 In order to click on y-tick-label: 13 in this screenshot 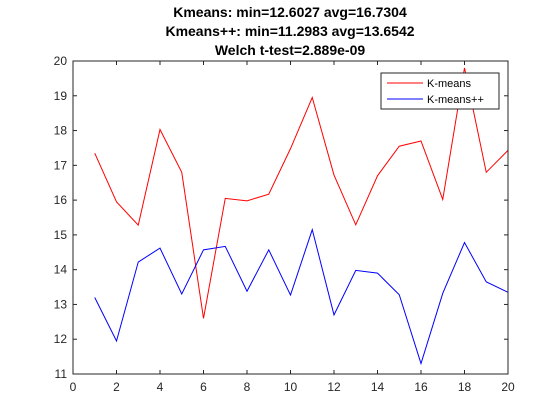, I will do `click(61, 304)`.